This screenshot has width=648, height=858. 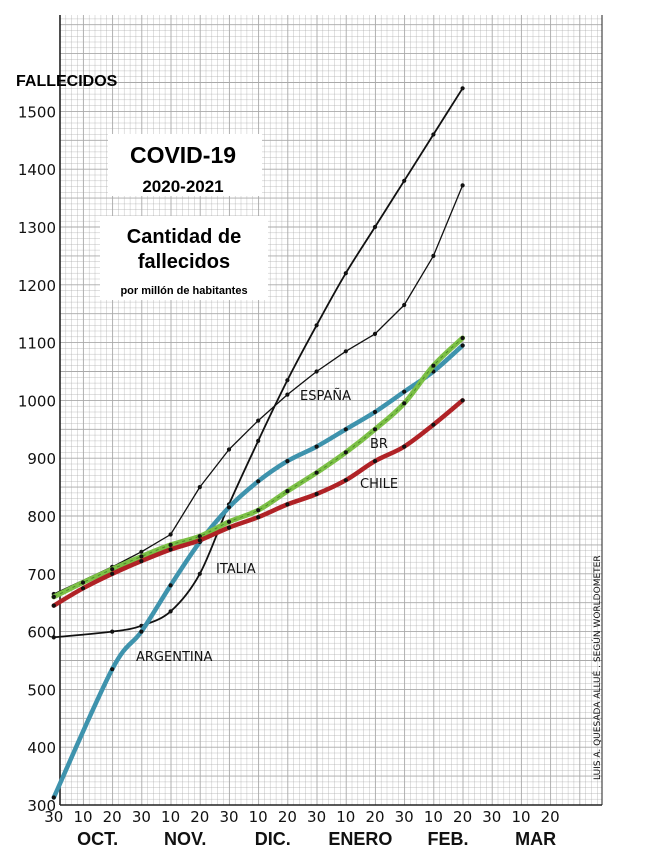 I want to click on x-month-label: NOV., so click(x=185, y=839).